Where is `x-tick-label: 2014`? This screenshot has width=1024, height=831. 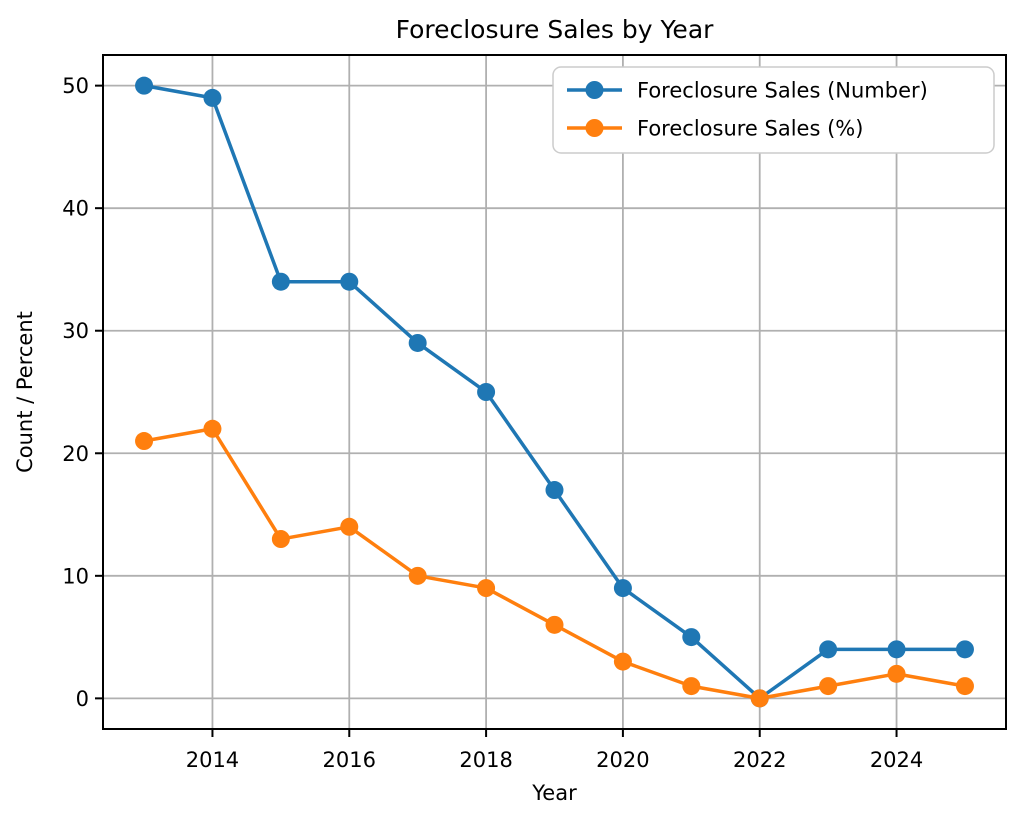 x-tick-label: 2014 is located at coordinates (212, 760).